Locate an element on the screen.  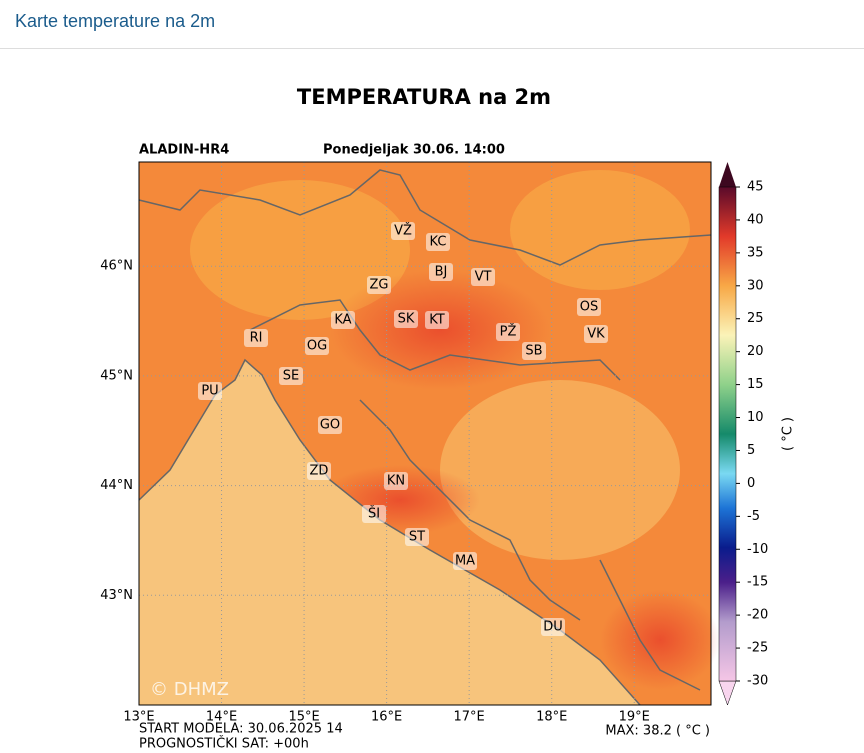
colorbar-tick-label: 10 is located at coordinates (755, 417).